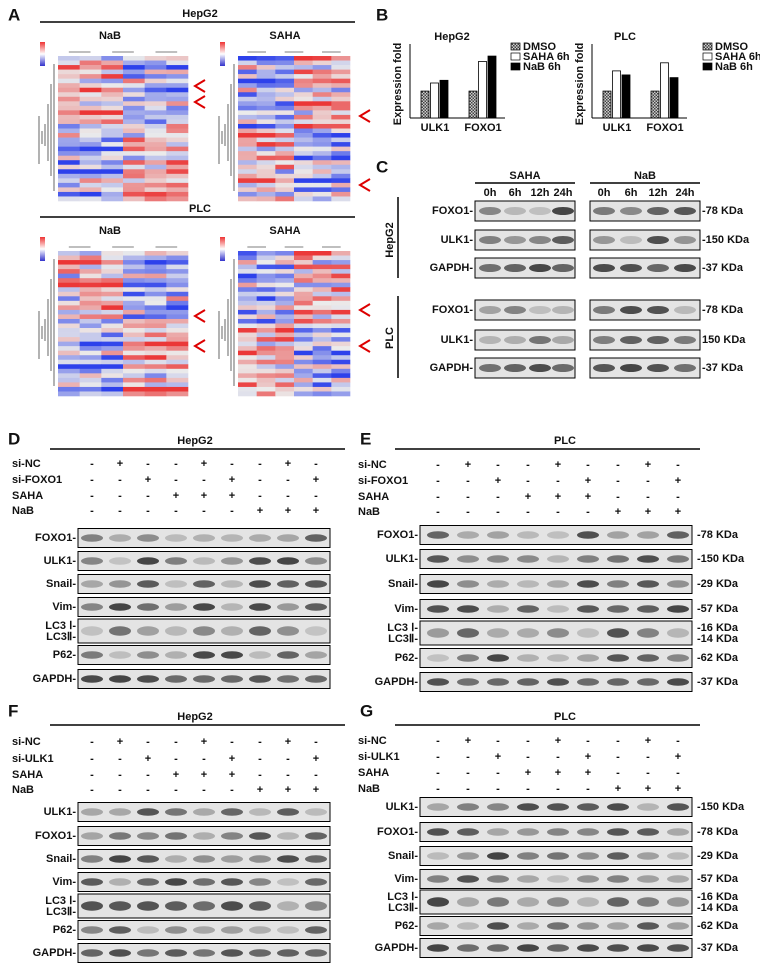 This screenshot has width=760, height=966. What do you see at coordinates (65, 655) in the screenshot?
I see `band-label: P62-` at bounding box center [65, 655].